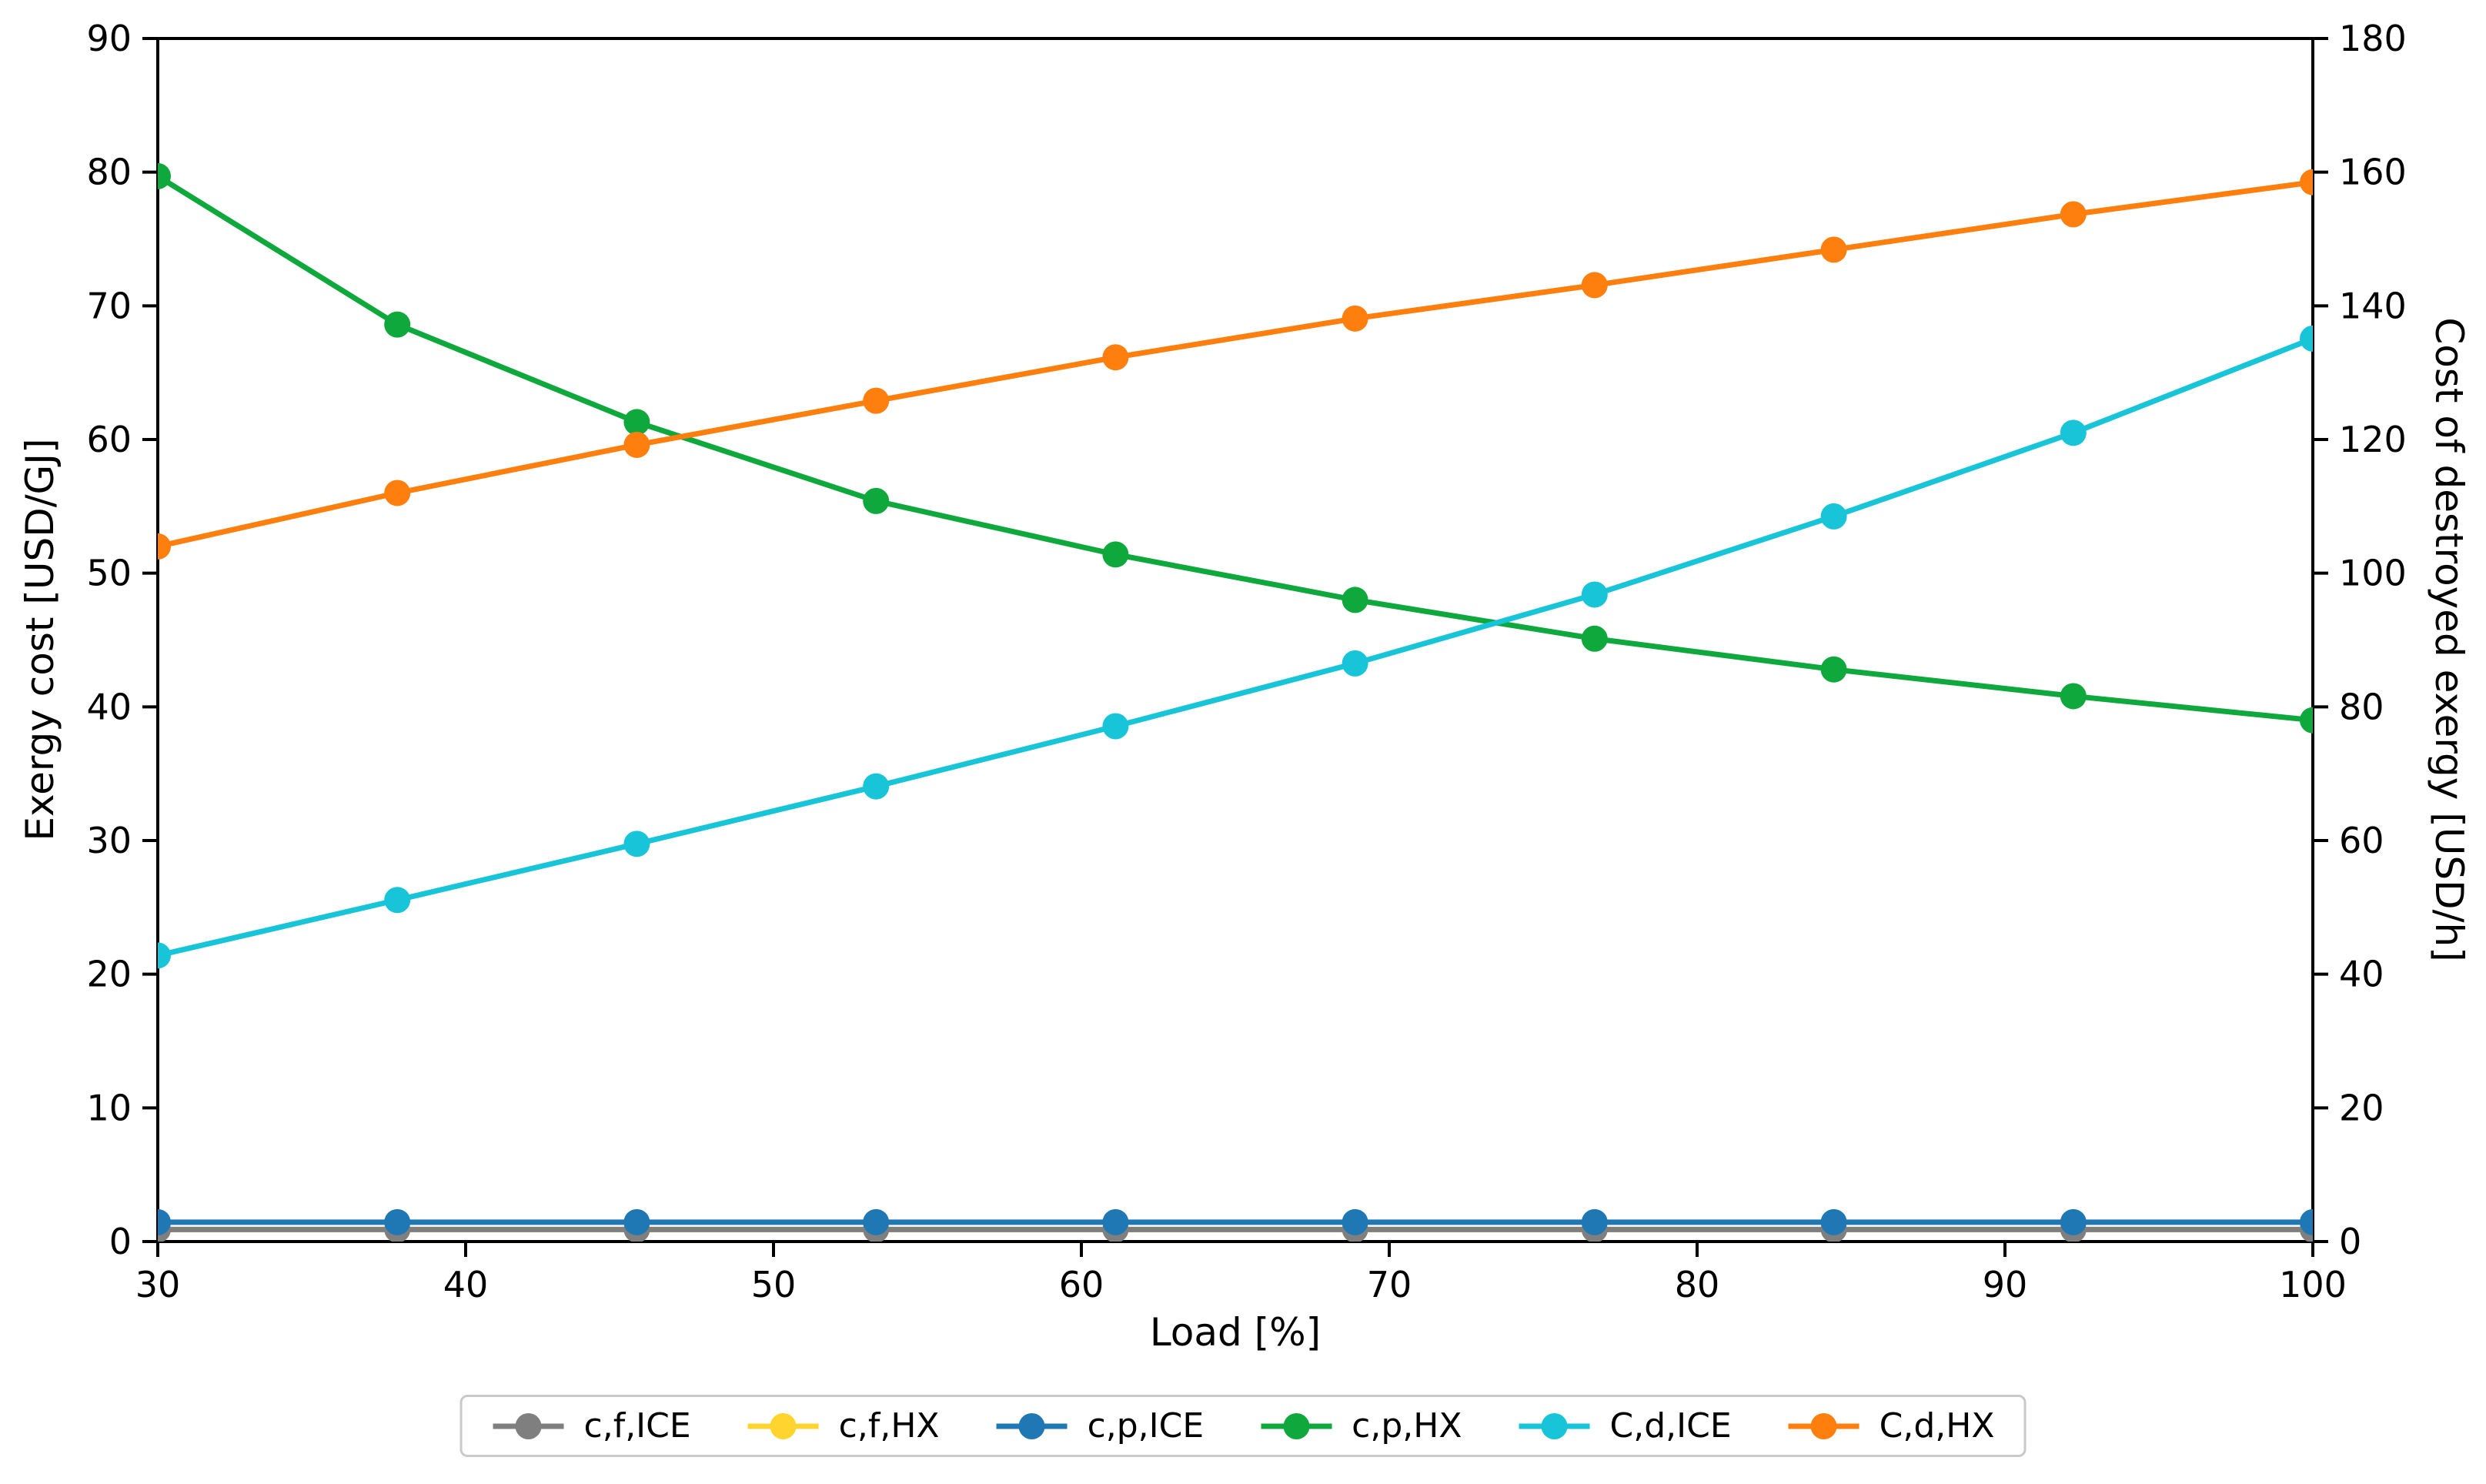 The width and height of the screenshot is (2486, 1484). I want to click on right-y-tick-label: 160, so click(2373, 172).